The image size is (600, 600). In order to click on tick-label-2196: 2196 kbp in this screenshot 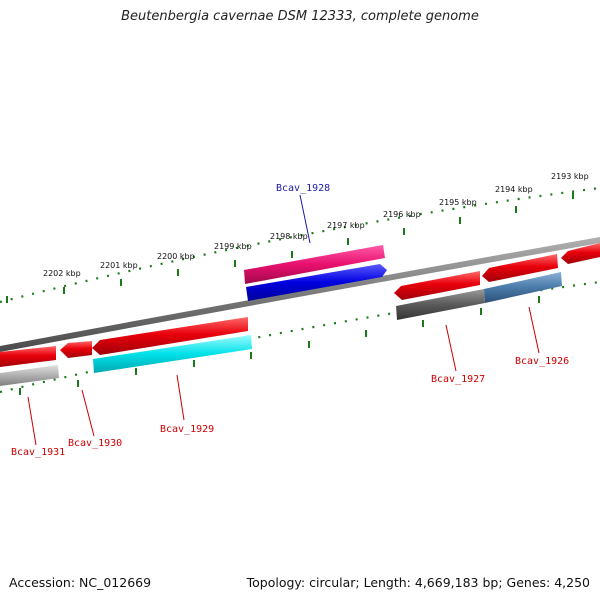, I will do `click(402, 214)`.